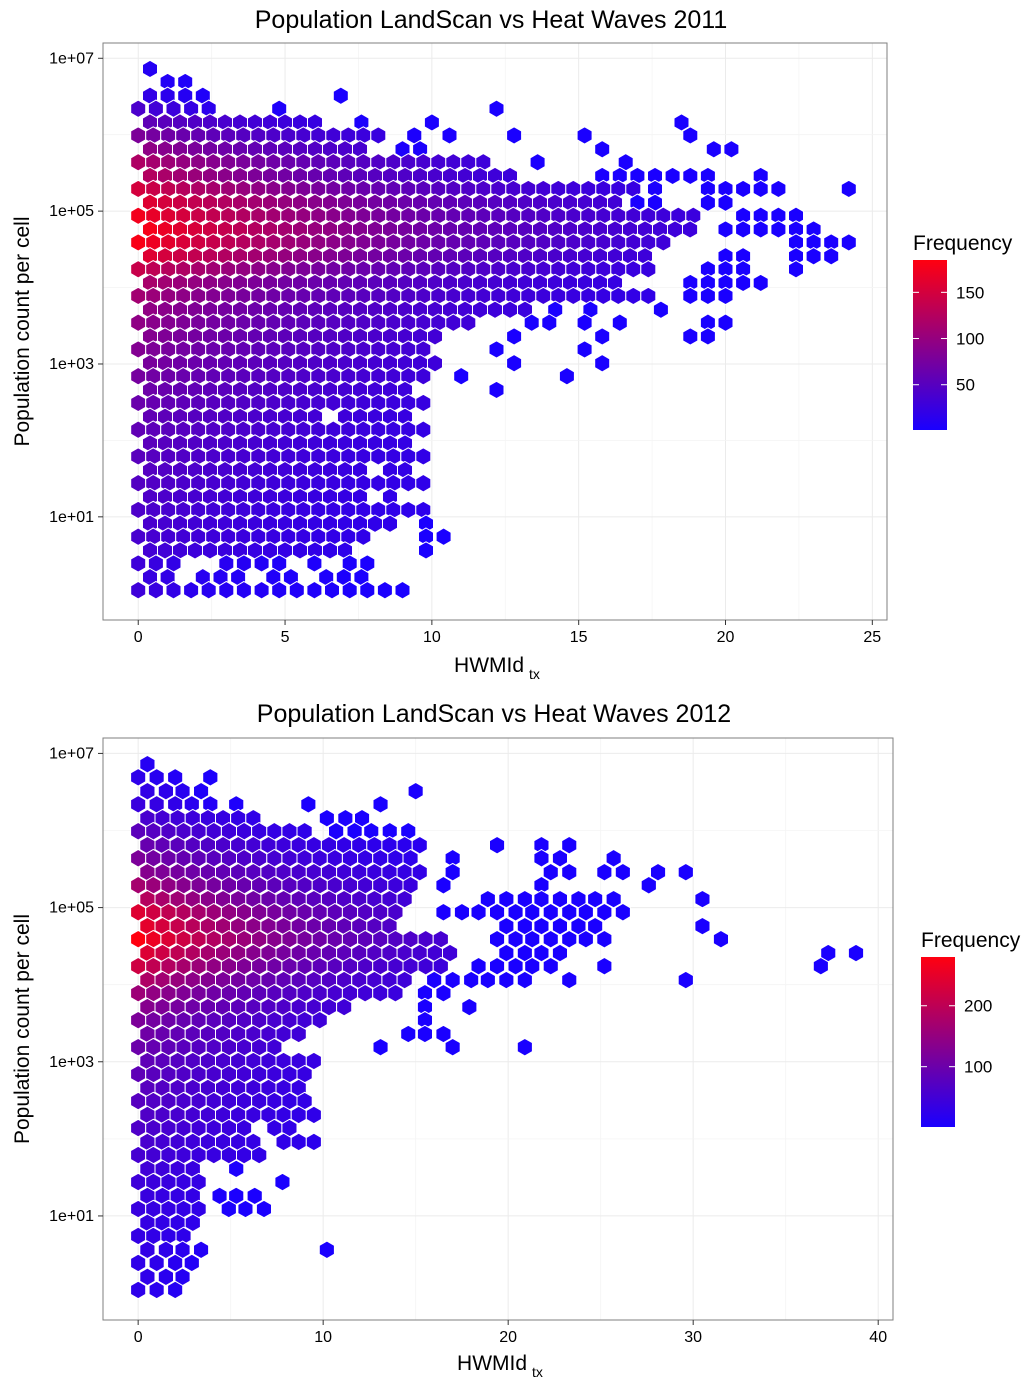 This screenshot has width=1033, height=1381. I want to click on x-tick-label: 15, so click(579, 637).